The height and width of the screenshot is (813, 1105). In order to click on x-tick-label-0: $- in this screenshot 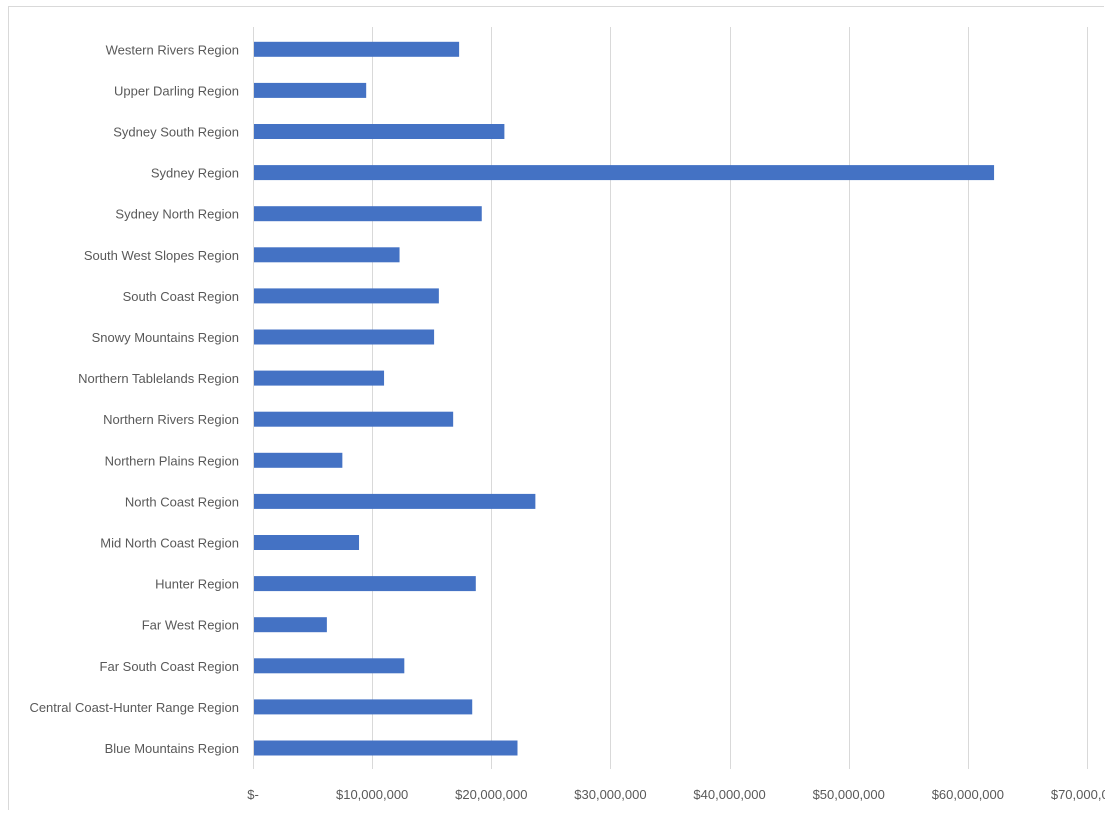, I will do `click(253, 794)`.